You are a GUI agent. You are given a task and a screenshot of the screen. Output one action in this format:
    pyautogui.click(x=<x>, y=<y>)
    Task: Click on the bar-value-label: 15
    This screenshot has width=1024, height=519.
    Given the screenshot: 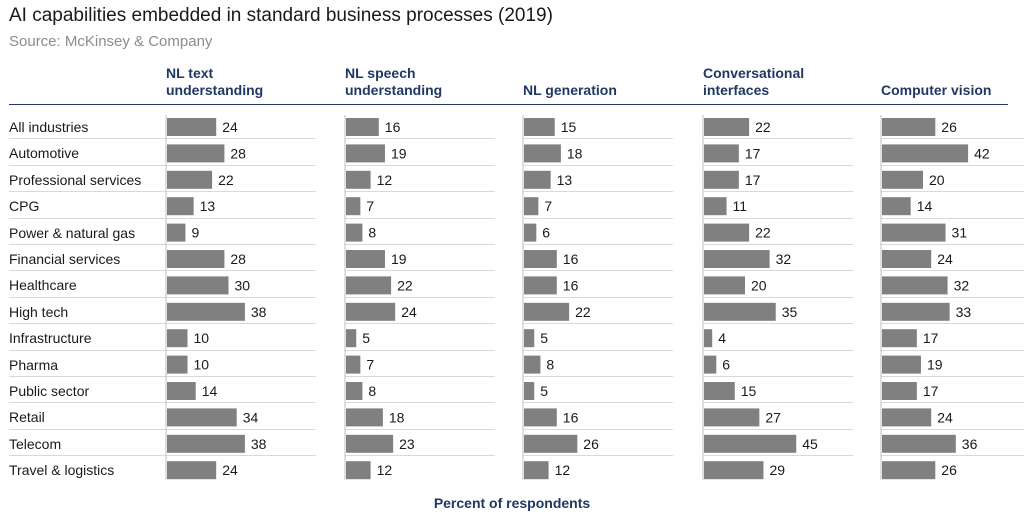 What is the action you would take?
    pyautogui.click(x=569, y=127)
    